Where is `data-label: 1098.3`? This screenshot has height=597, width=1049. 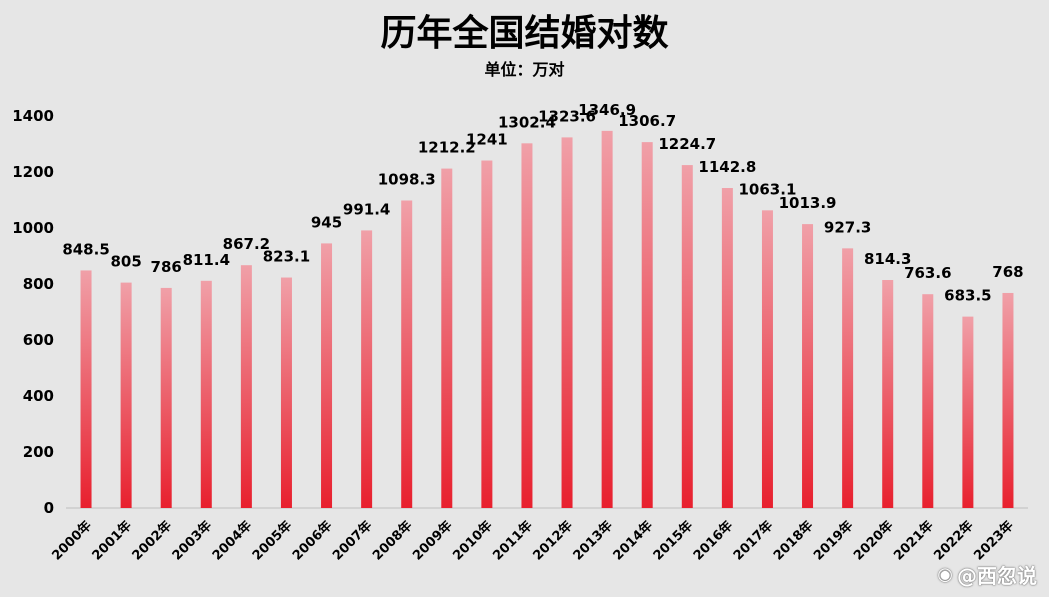
data-label: 1098.3 is located at coordinates (407, 179).